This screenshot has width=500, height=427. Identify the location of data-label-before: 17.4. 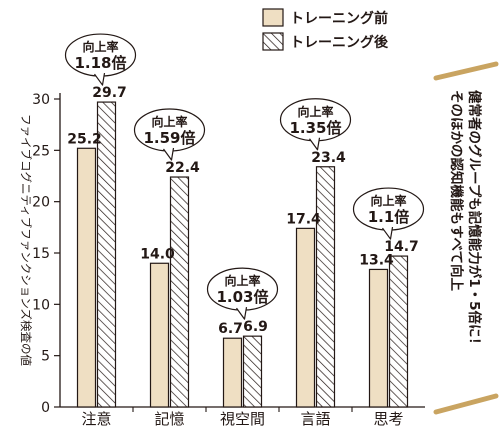
(303, 219).